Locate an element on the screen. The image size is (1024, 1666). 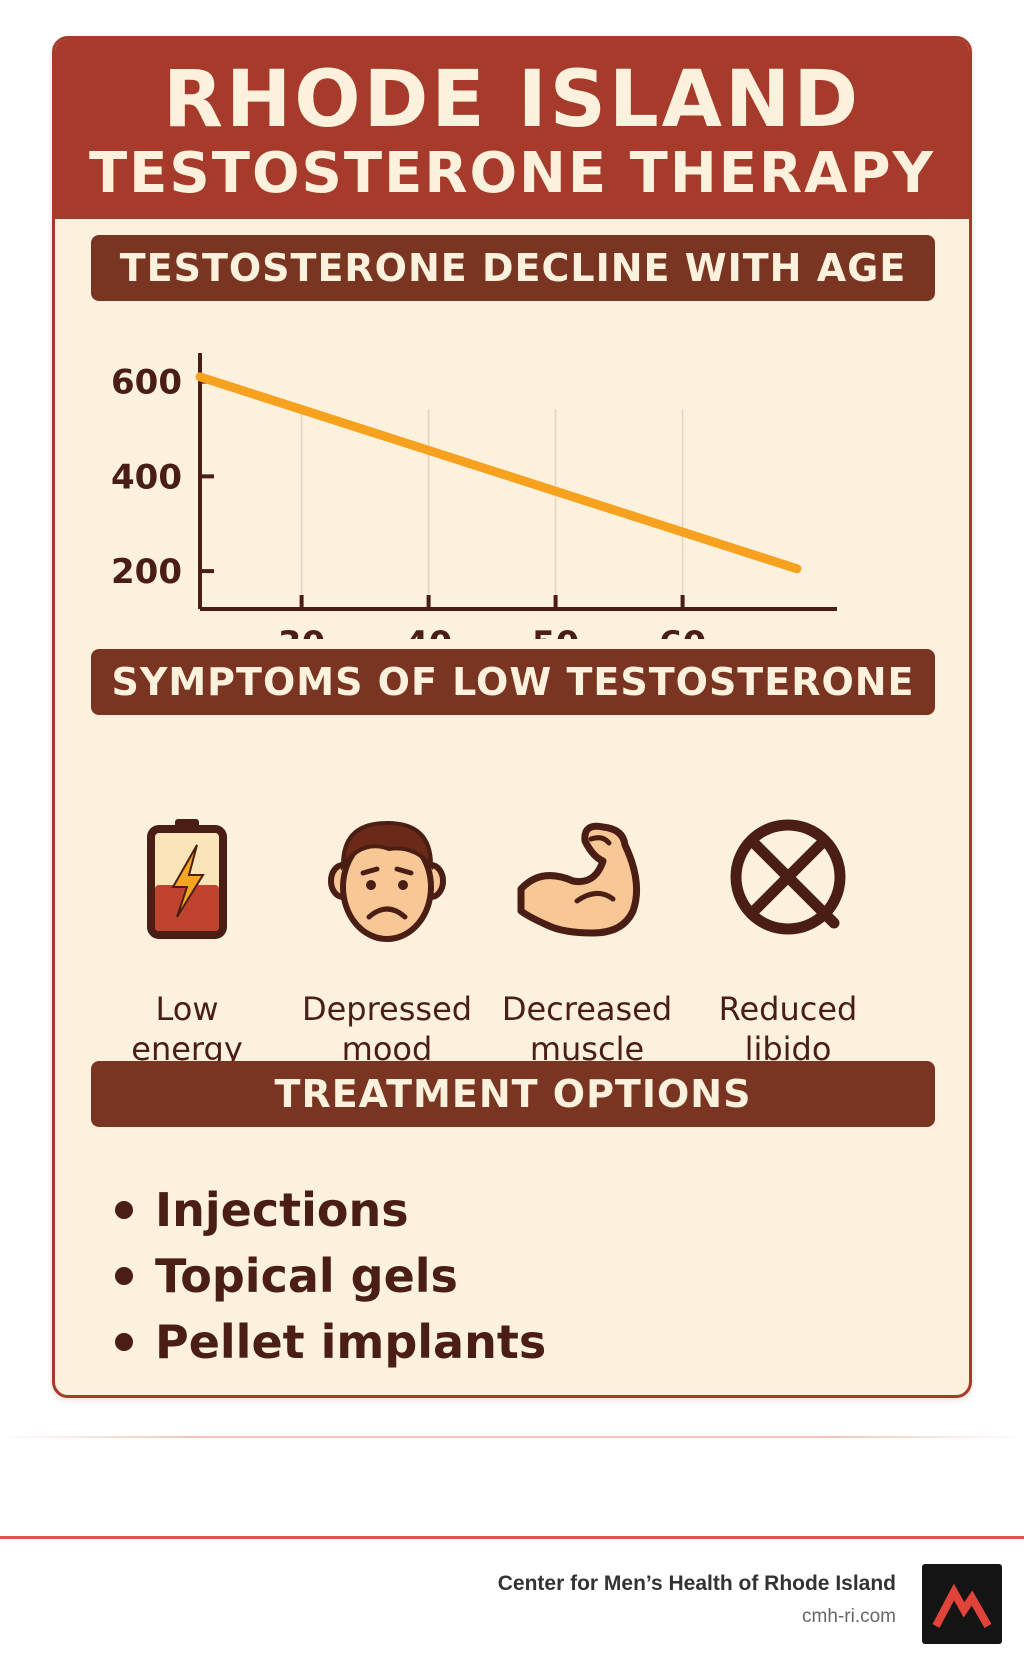
chart-ticks: 30 40 50 60 200 400 600 is located at coordinates (408, 501).